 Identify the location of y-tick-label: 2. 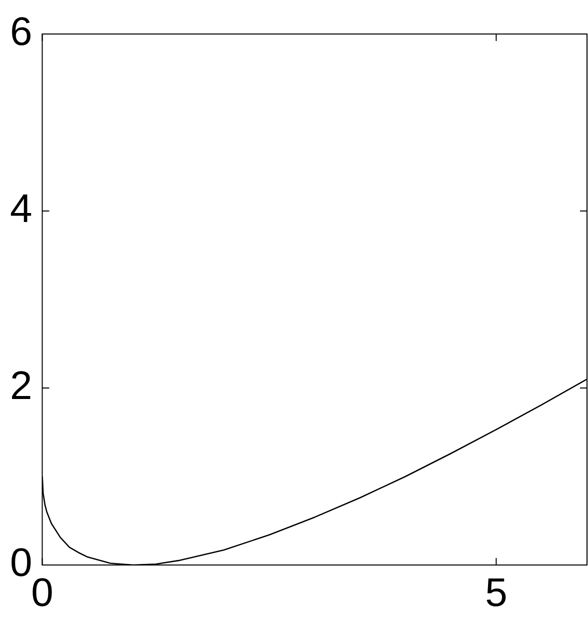
(21, 386).